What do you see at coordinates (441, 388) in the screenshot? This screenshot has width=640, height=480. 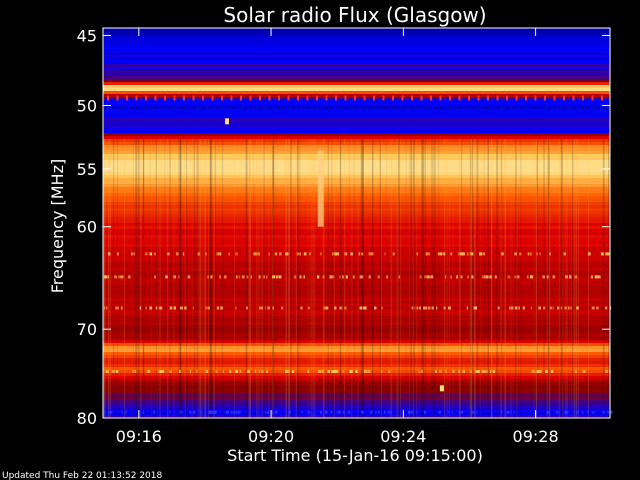 I see `radio-spot` at bounding box center [441, 388].